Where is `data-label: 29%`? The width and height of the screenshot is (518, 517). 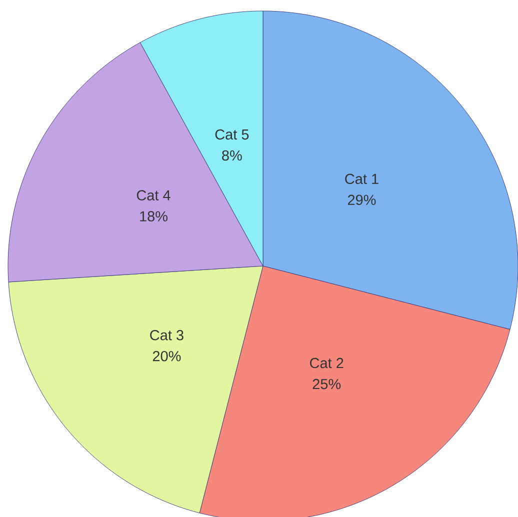 data-label: 29% is located at coordinates (362, 200).